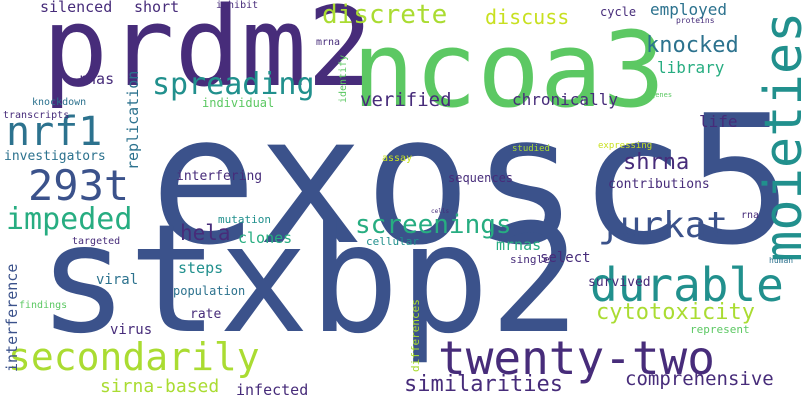 The image size is (808, 404). Describe the element at coordinates (531, 149) in the screenshot. I see `word-studied: studied` at that location.